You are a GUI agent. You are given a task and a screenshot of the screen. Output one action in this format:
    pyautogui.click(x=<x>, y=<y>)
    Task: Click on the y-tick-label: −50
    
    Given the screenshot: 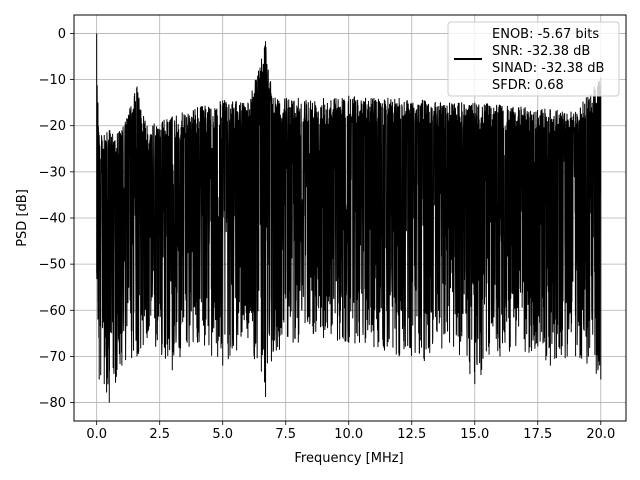 What is the action you would take?
    pyautogui.click(x=52, y=265)
    